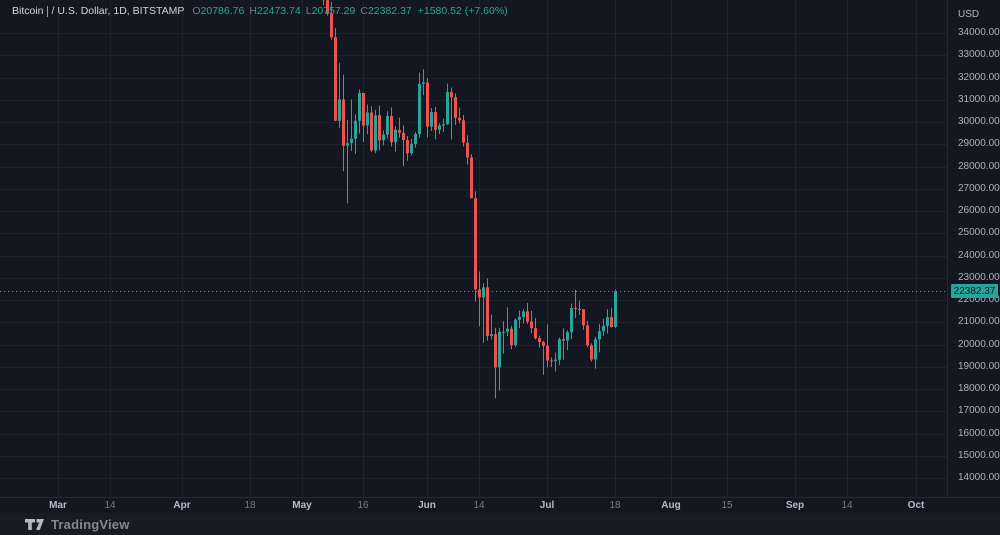 The width and height of the screenshot is (1000, 535). I want to click on symbol-description: / U.S. Dollar, 1D, BITSTAMP, so click(118, 11).